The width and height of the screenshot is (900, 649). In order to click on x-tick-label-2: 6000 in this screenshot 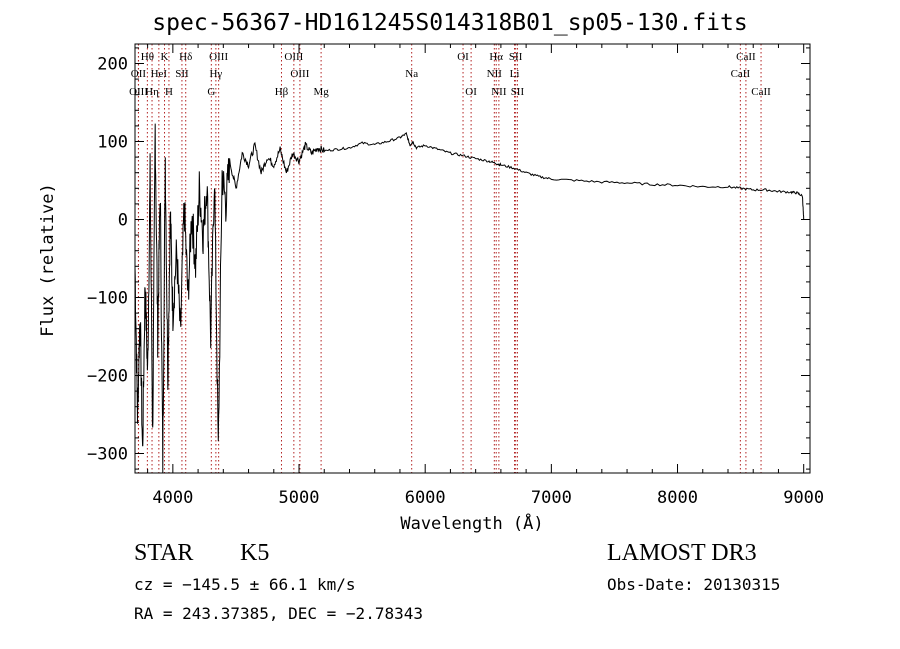, I will do `click(425, 498)`.